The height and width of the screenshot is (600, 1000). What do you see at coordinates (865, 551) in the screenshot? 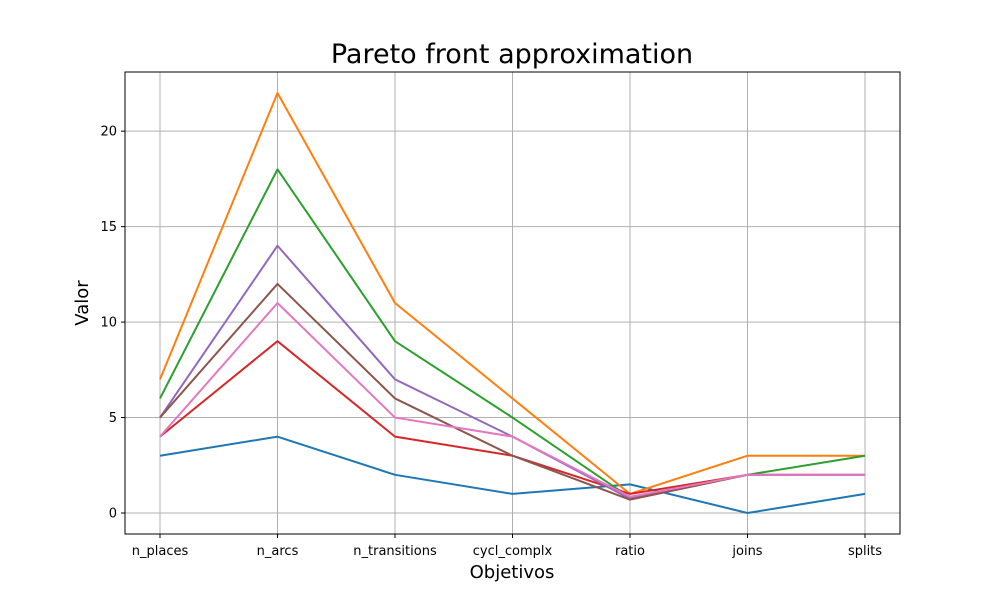
I see `x-tick-label: splits` at bounding box center [865, 551].